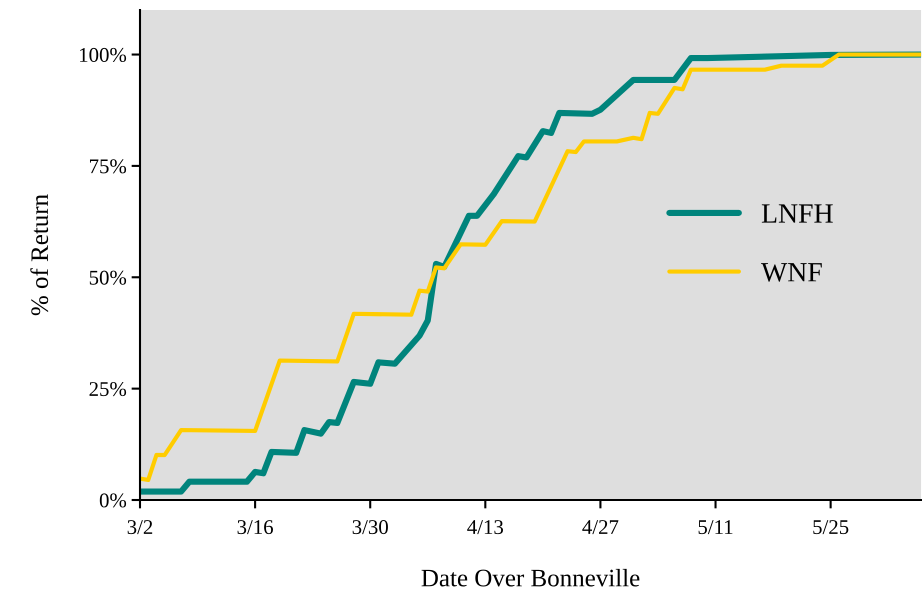 The image size is (922, 606). Describe the element at coordinates (600, 527) in the screenshot. I see `x-tick-label: 4/27` at that location.